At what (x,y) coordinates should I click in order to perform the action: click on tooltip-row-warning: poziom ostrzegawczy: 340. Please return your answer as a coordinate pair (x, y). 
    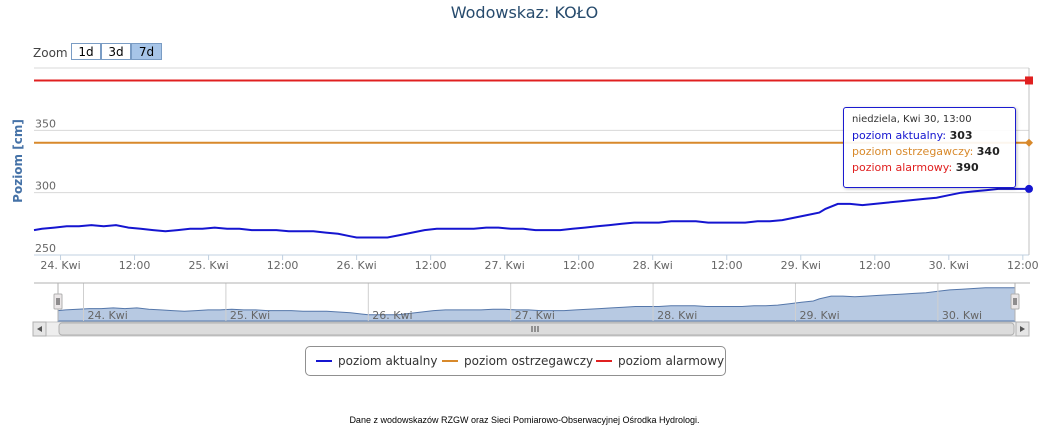
    Looking at the image, I should click on (933, 152).